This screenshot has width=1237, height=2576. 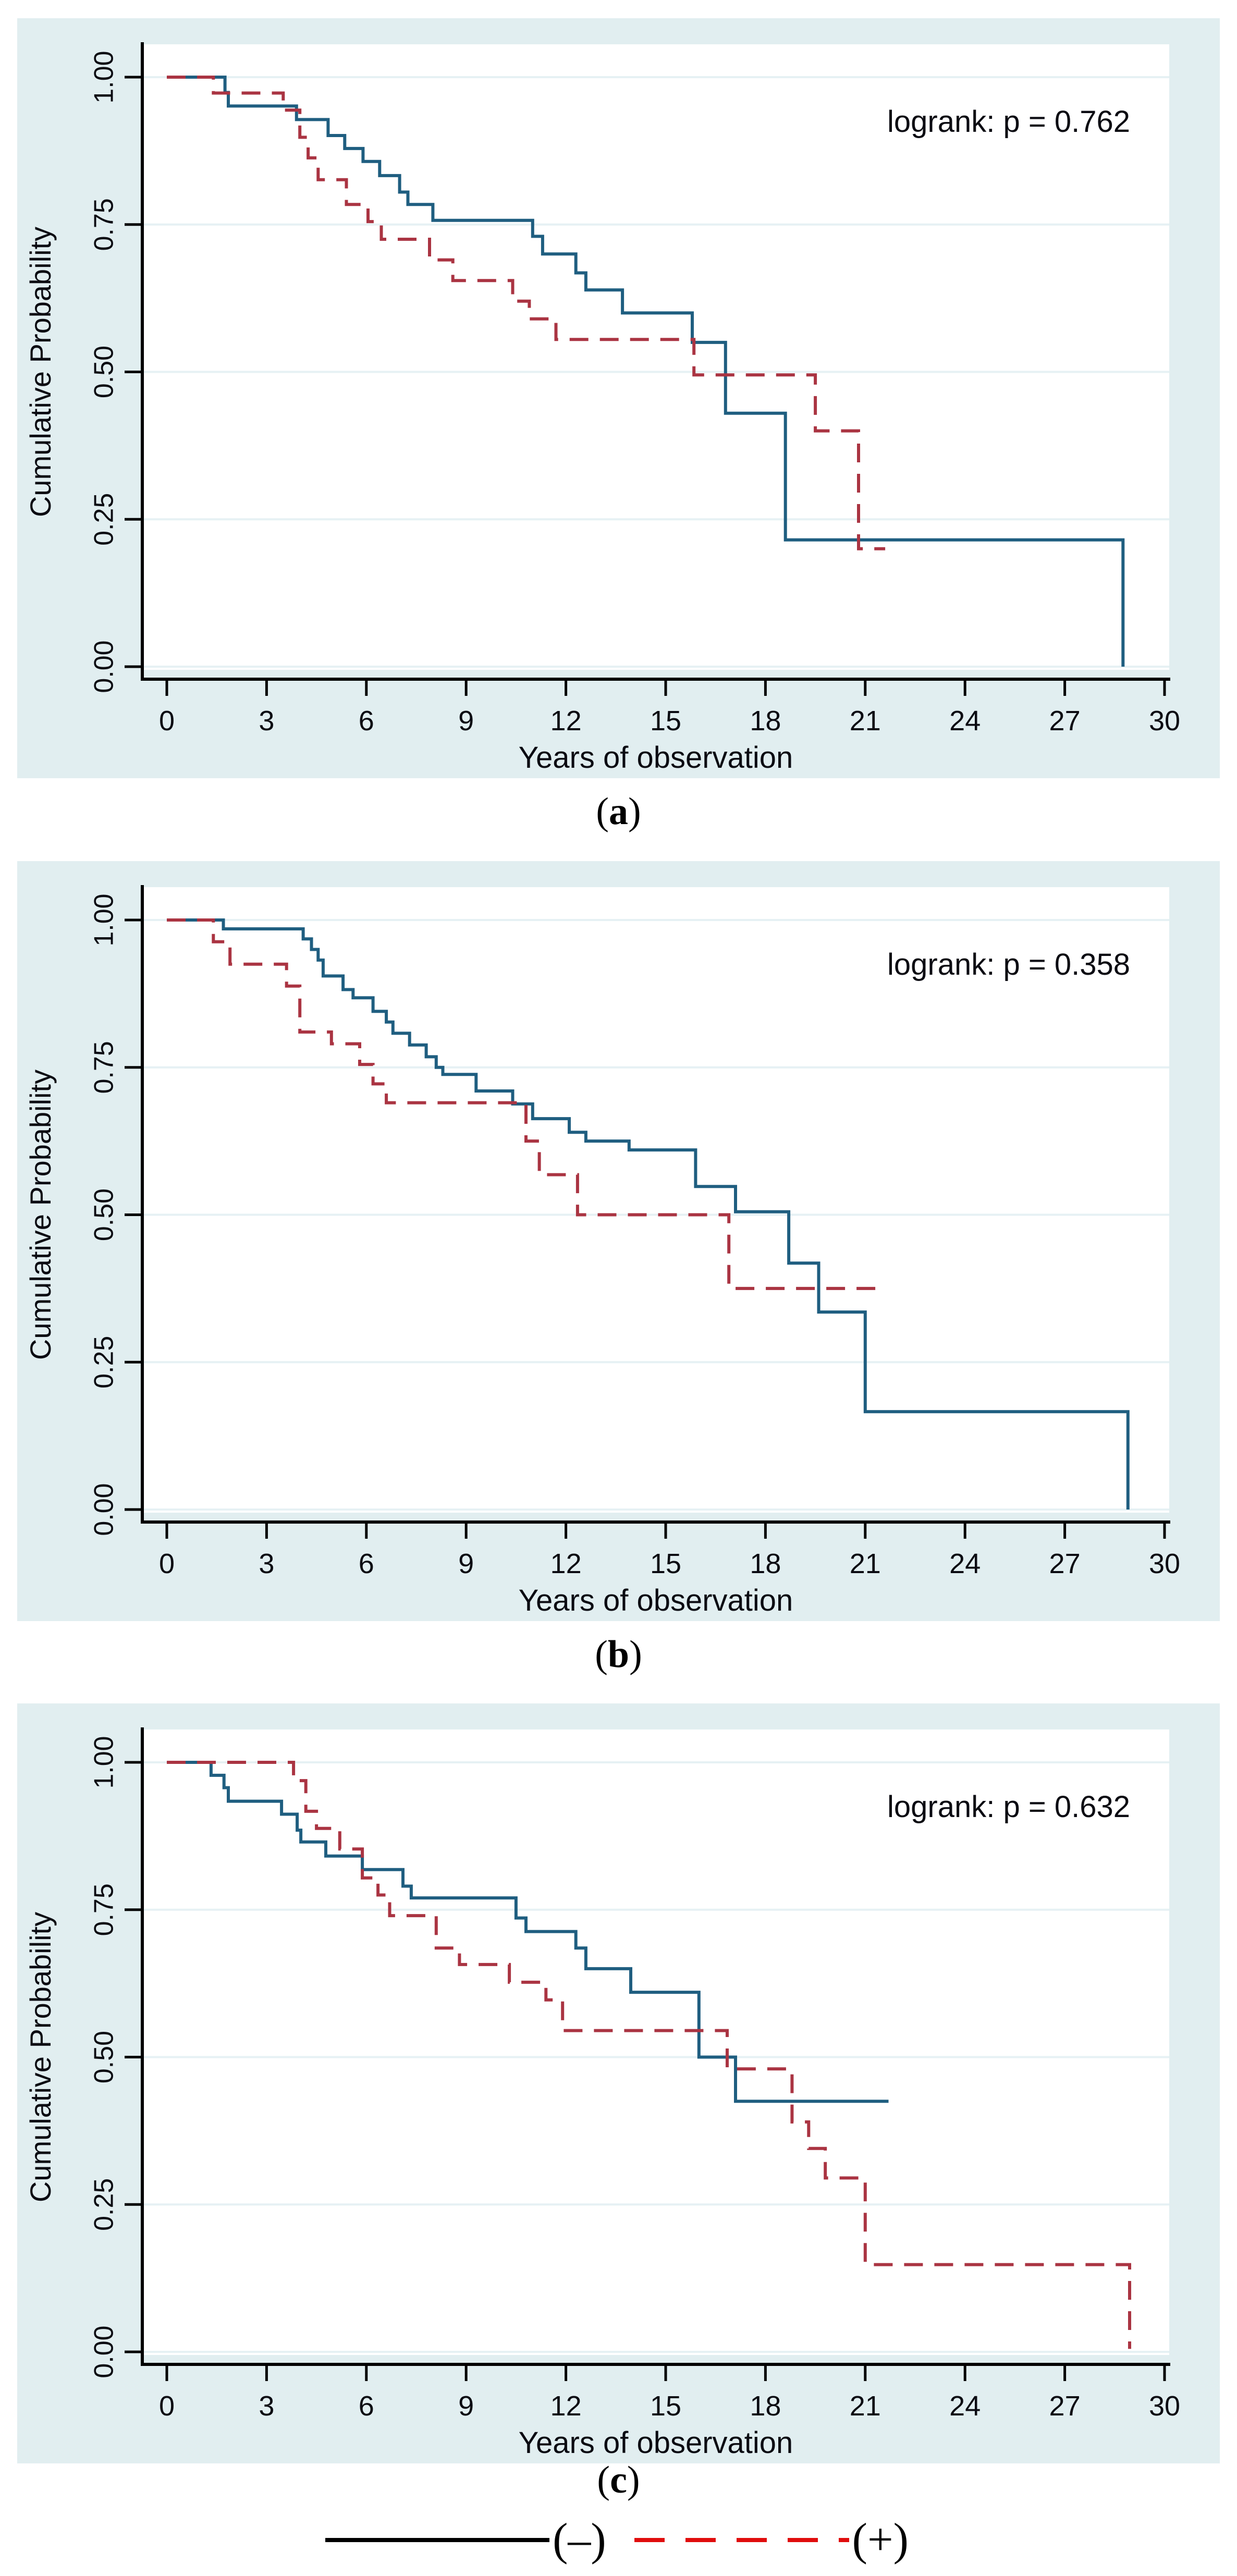 I want to click on caption-a-letter: a, so click(x=618, y=811).